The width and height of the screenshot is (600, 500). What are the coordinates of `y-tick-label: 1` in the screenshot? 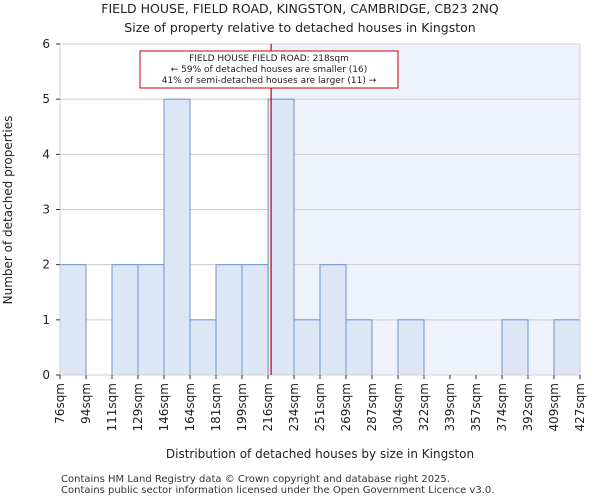 It's located at (46, 320).